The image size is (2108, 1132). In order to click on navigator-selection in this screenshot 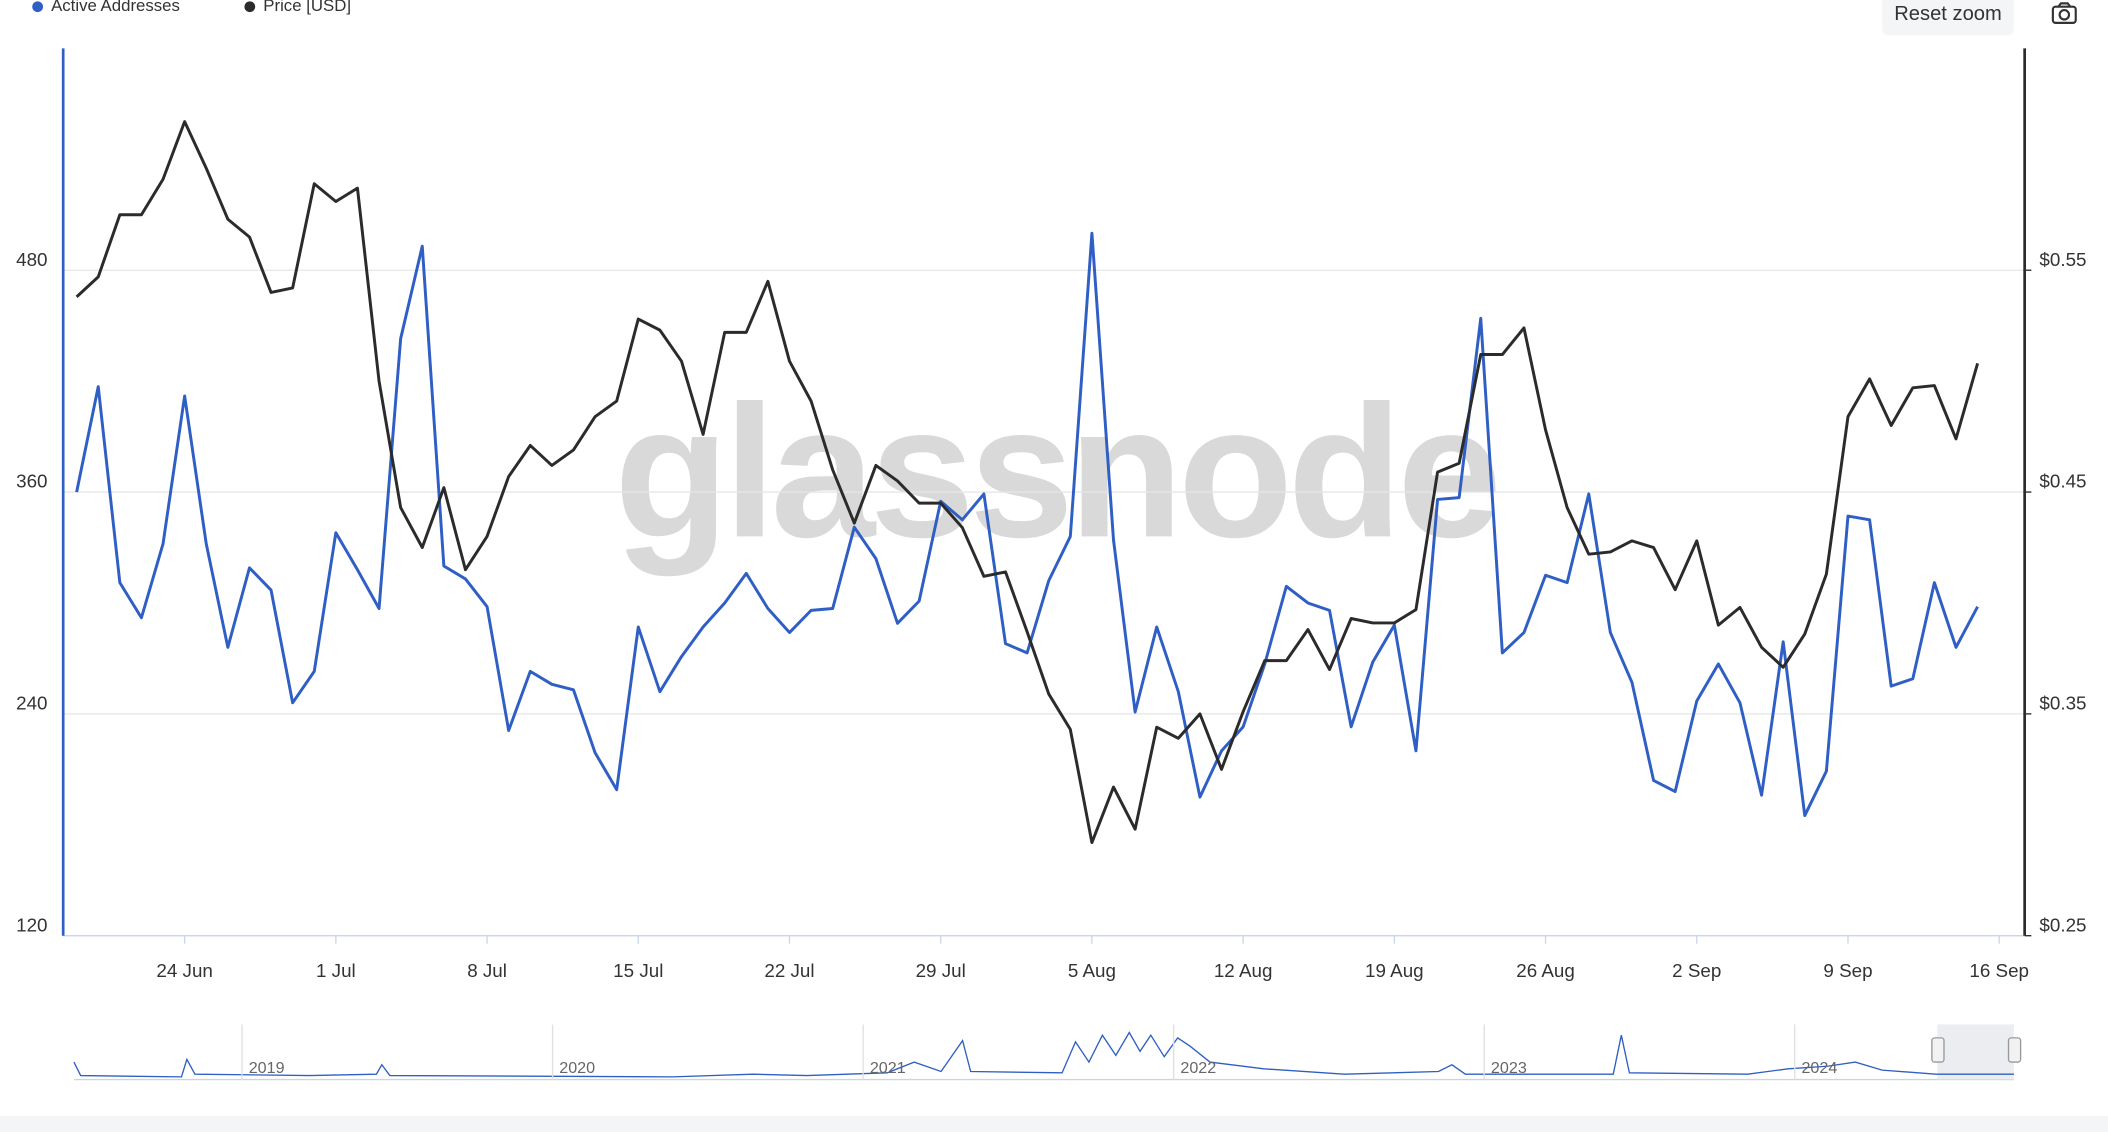, I will do `click(1975, 1052)`.